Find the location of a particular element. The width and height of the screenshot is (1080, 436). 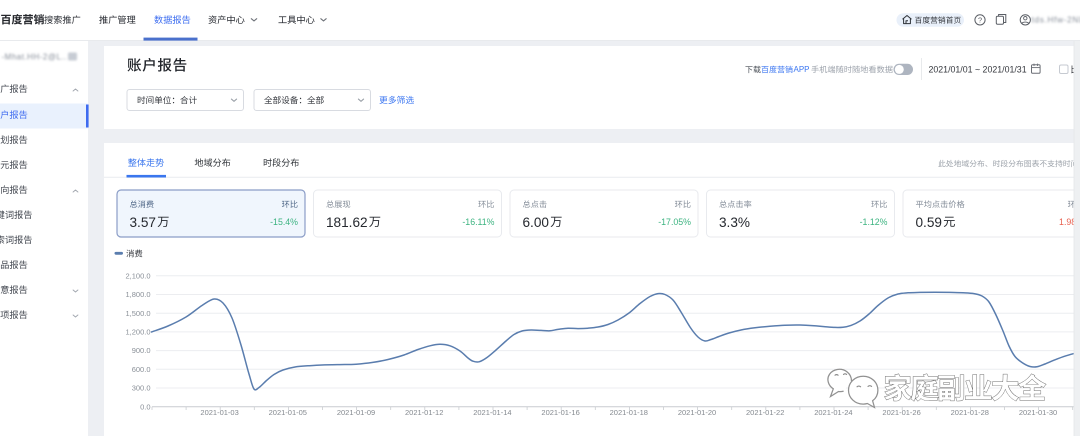

svg-text: -1.12% is located at coordinates (874, 222).